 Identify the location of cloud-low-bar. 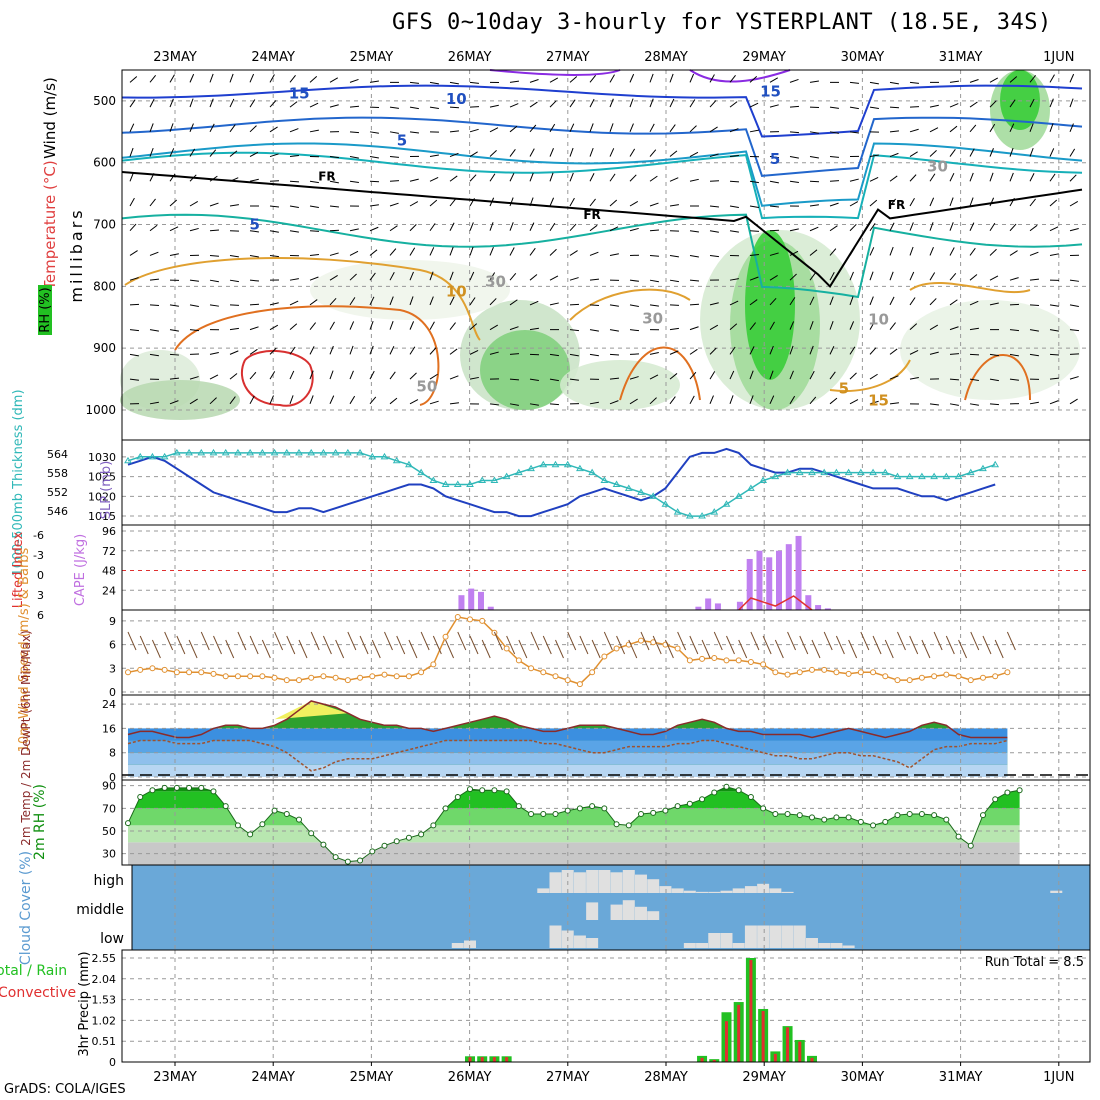
(836, 945).